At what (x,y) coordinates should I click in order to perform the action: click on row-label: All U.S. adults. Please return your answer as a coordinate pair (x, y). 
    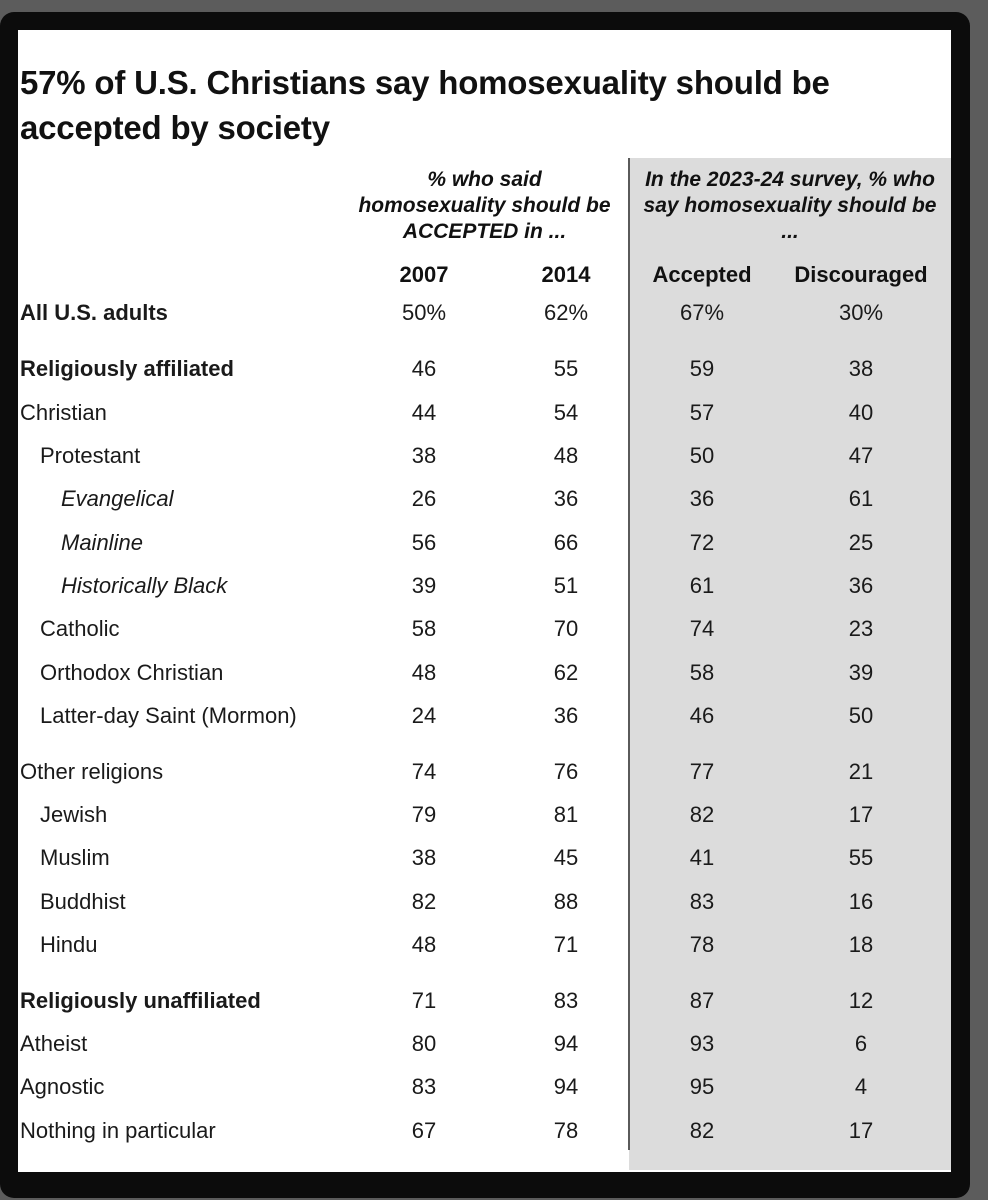
    Looking at the image, I should click on (94, 312).